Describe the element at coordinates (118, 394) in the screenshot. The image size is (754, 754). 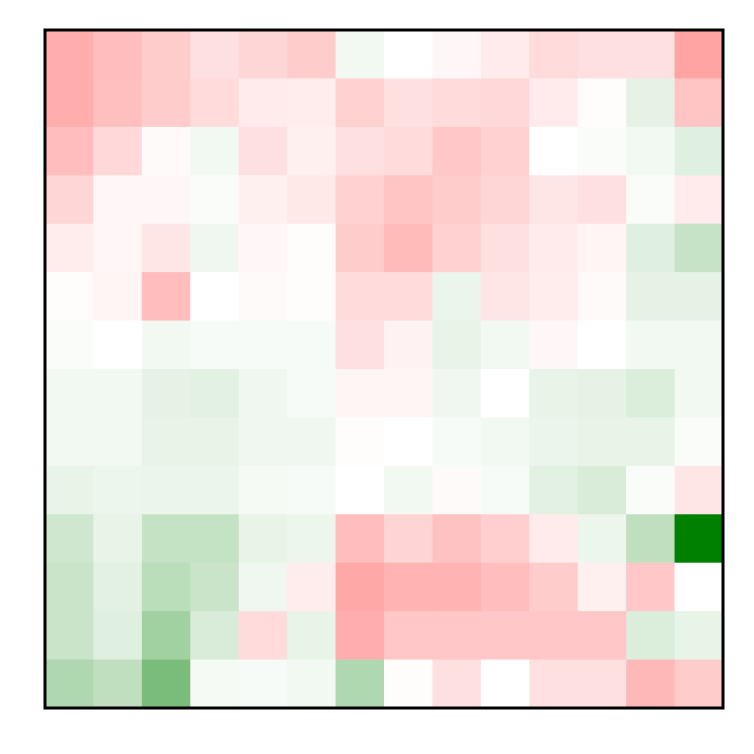
I see `heatmap-cell-r7-c1` at that location.